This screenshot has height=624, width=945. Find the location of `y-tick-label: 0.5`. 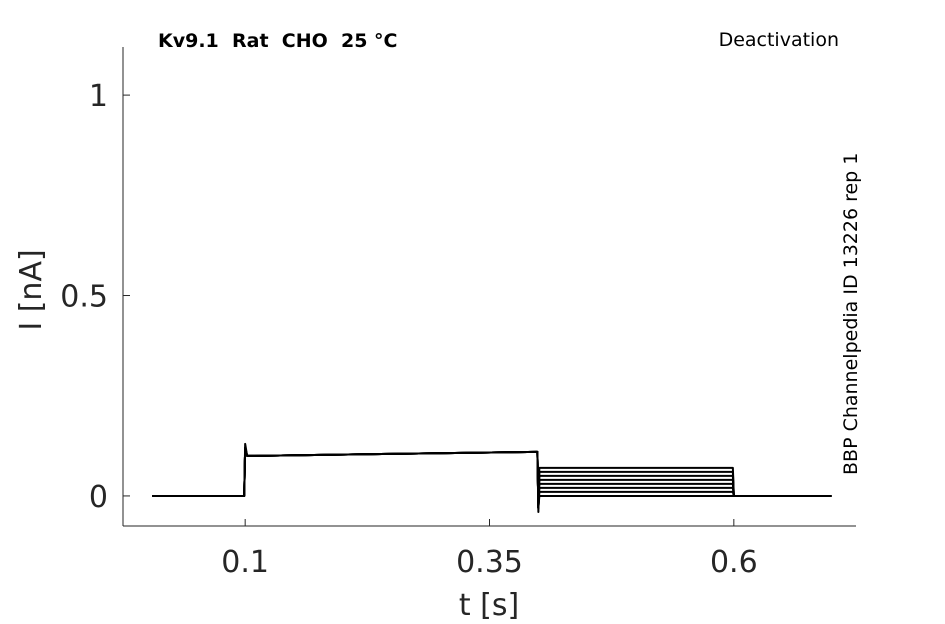

y-tick-label: 0.5 is located at coordinates (84, 297).